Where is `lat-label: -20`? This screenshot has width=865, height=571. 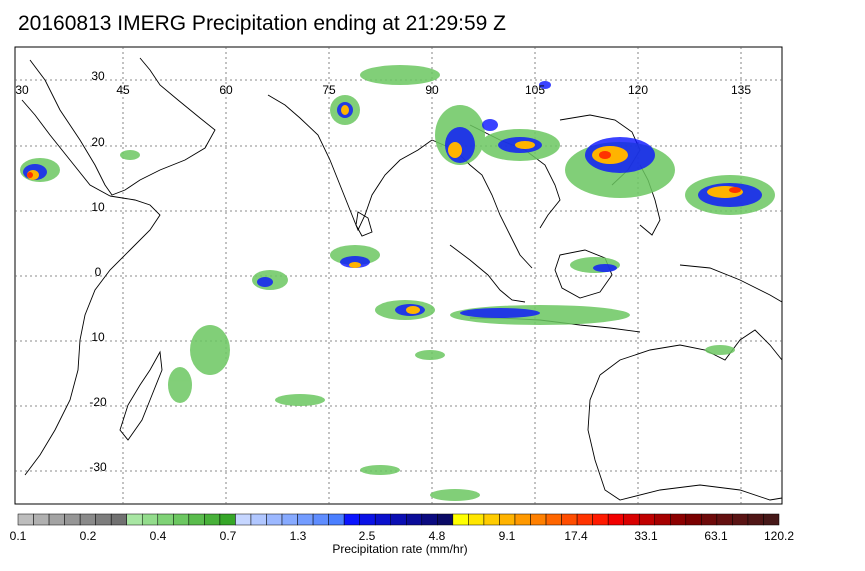 lat-label: -20 is located at coordinates (98, 402).